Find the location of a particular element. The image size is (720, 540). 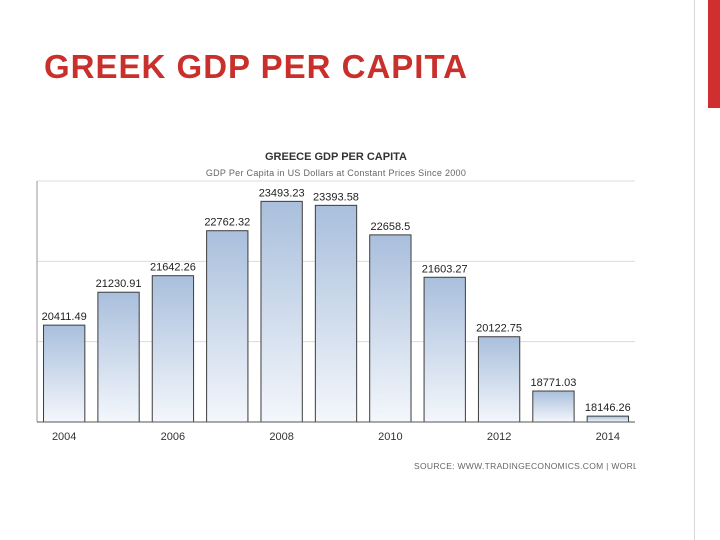

bar-2013 is located at coordinates (553, 406).